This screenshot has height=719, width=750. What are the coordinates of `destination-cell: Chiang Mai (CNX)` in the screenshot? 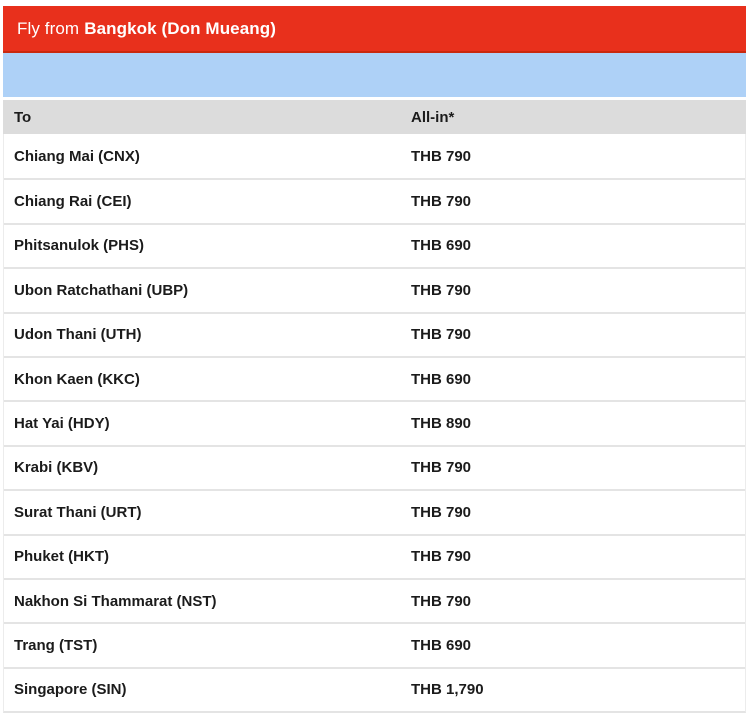 It's located at (77, 156).